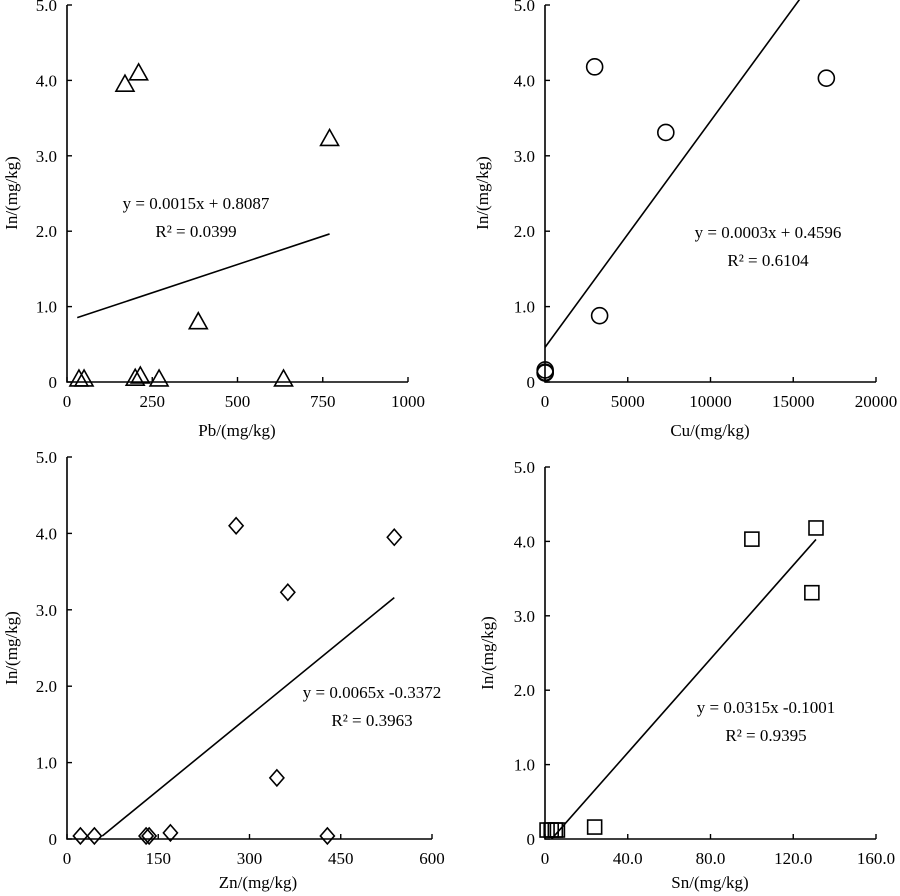  I want to click on r2-label: R² = 0.3963, so click(371, 720).